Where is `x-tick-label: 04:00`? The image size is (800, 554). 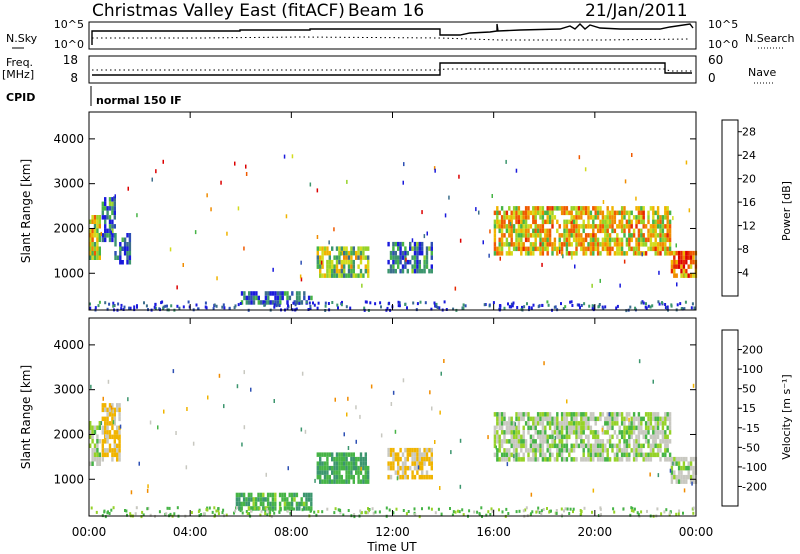
x-tick-label: 04:00 is located at coordinates (190, 532).